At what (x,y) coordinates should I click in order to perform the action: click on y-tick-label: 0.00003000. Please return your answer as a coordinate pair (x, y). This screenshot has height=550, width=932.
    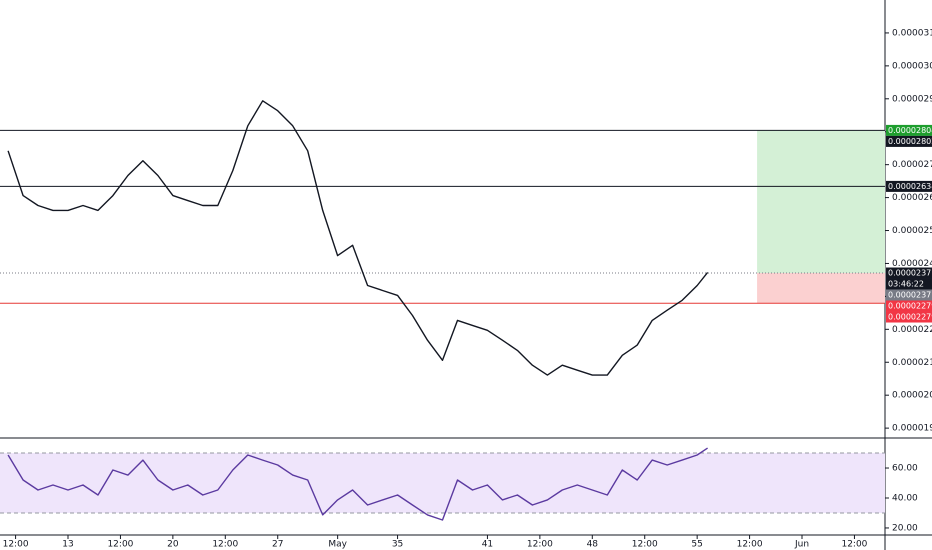
    Looking at the image, I should click on (912, 66).